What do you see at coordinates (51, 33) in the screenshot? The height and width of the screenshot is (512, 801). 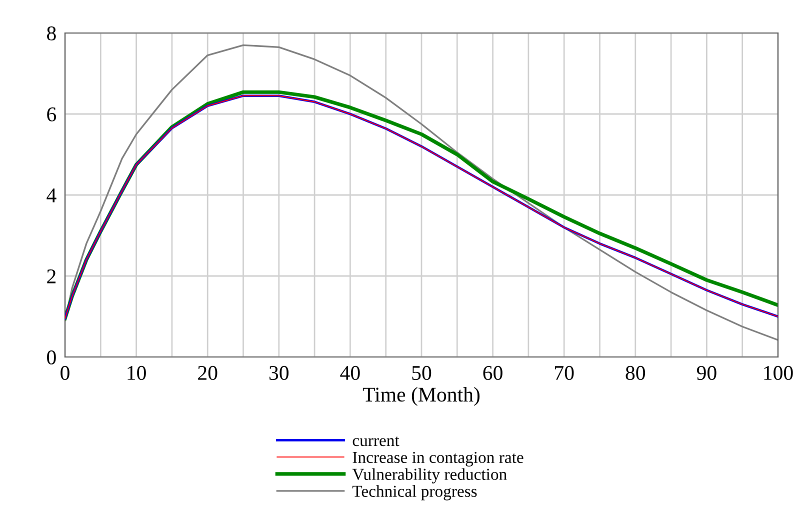 I see `y-tick-label: 8` at bounding box center [51, 33].